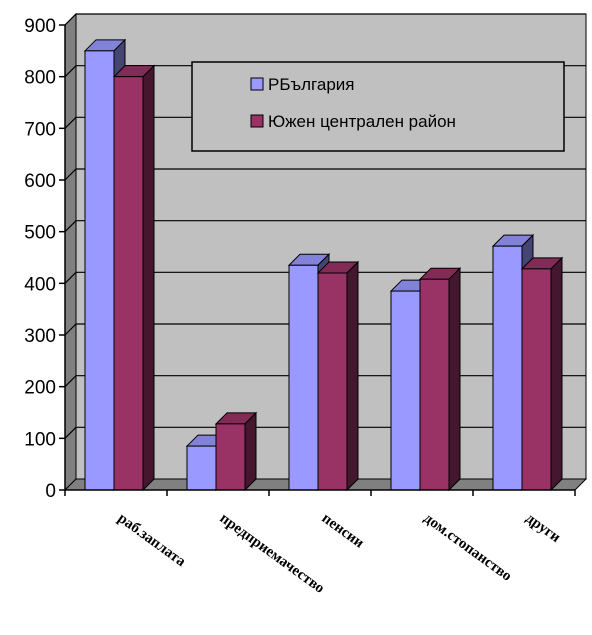  What do you see at coordinates (70, 252) in the screenshot?
I see `plot-side-wall` at bounding box center [70, 252].